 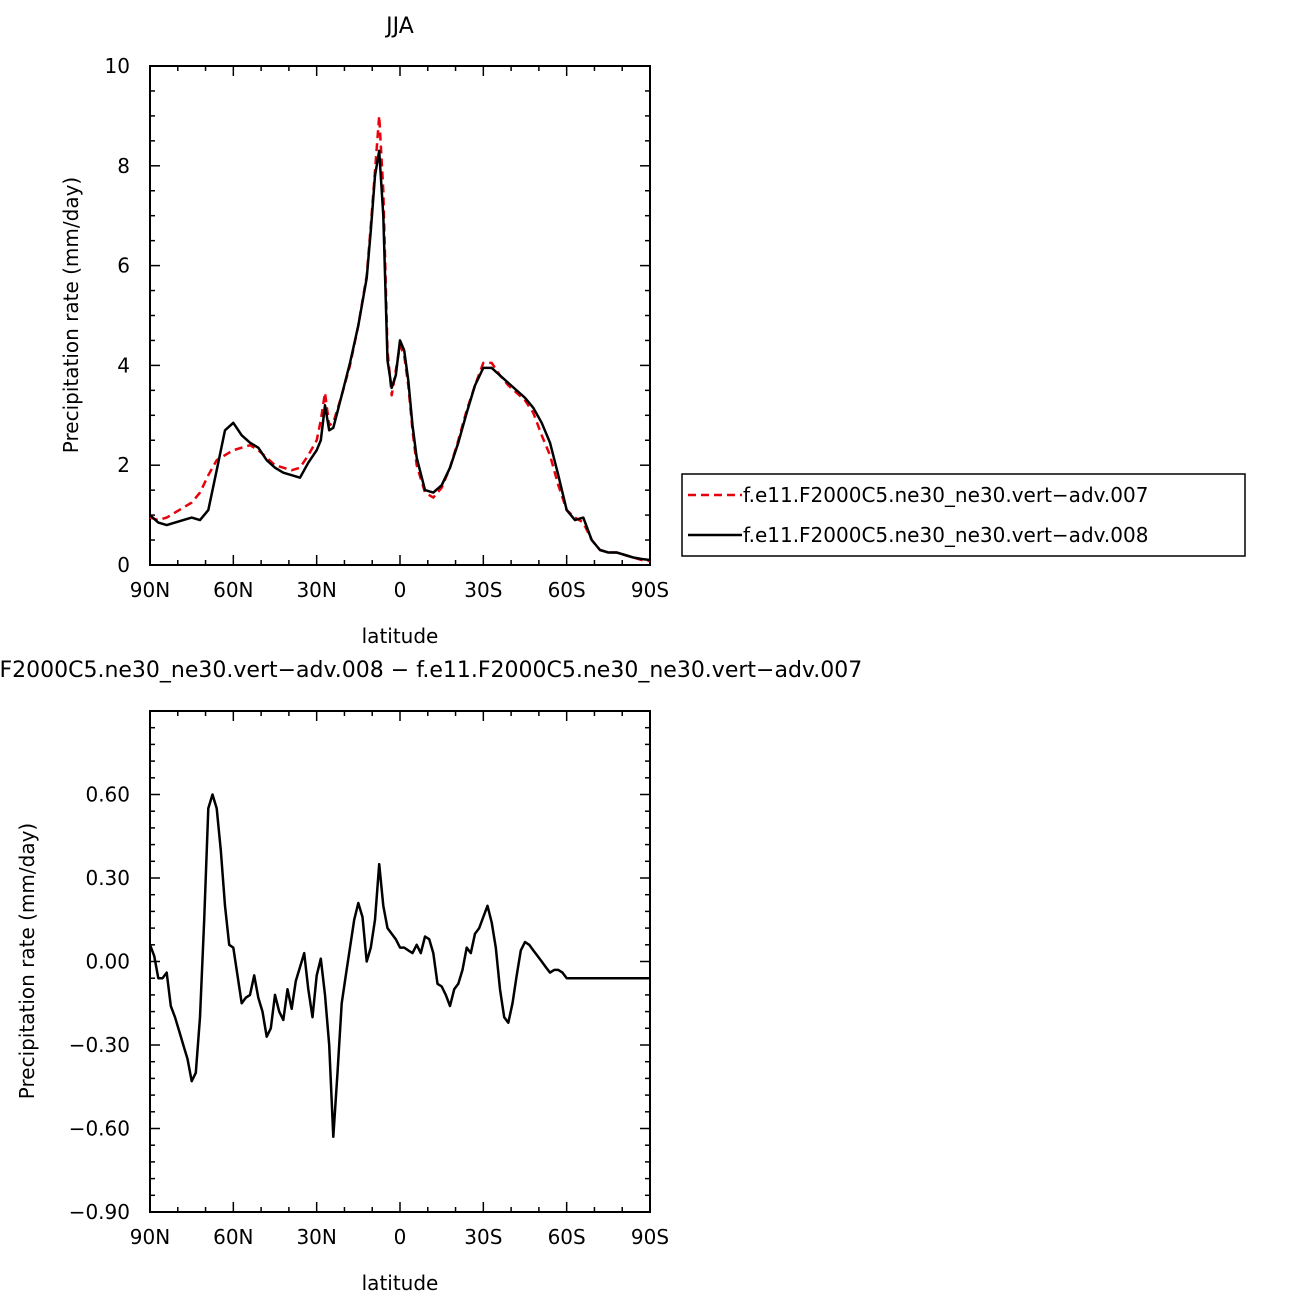 What do you see at coordinates (399, 26) in the screenshot?
I see `chart-title-top: JJA` at bounding box center [399, 26].